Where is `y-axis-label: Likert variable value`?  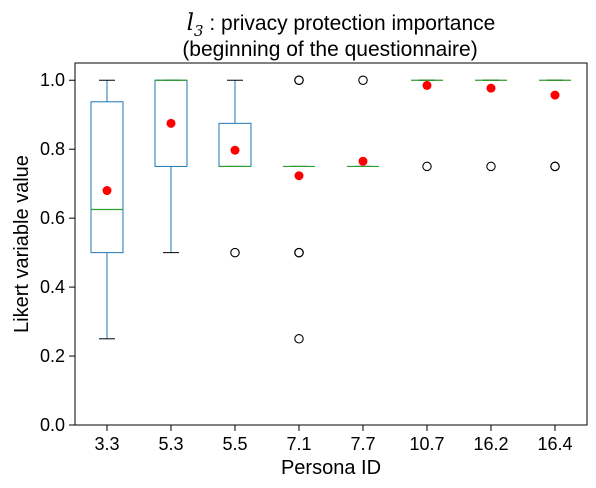 y-axis-label: Likert variable value is located at coordinates (22, 244).